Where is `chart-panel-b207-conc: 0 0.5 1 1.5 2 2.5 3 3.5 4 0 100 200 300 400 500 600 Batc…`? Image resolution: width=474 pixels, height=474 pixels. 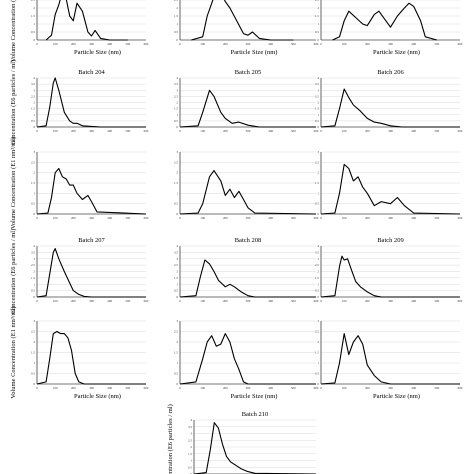
chart-panel-b207-conc: 0 0.5 1 1.5 2 2.5 3 3.5 4 0 100 200 300 400 500 600 Batc… is located at coordinates (79, 272).